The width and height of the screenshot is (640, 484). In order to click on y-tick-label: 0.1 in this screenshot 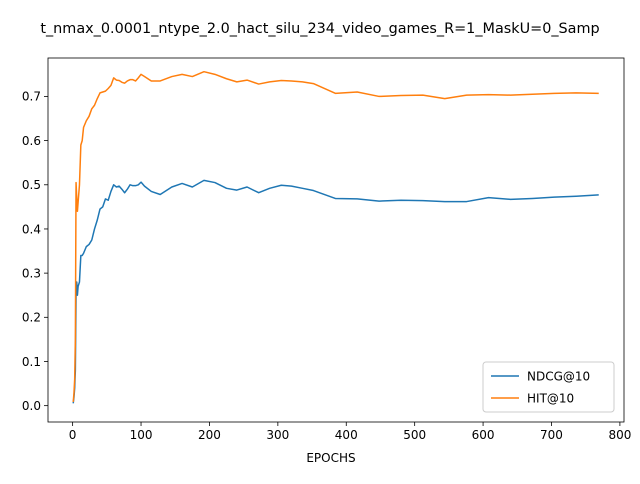, I will do `click(31, 362)`.